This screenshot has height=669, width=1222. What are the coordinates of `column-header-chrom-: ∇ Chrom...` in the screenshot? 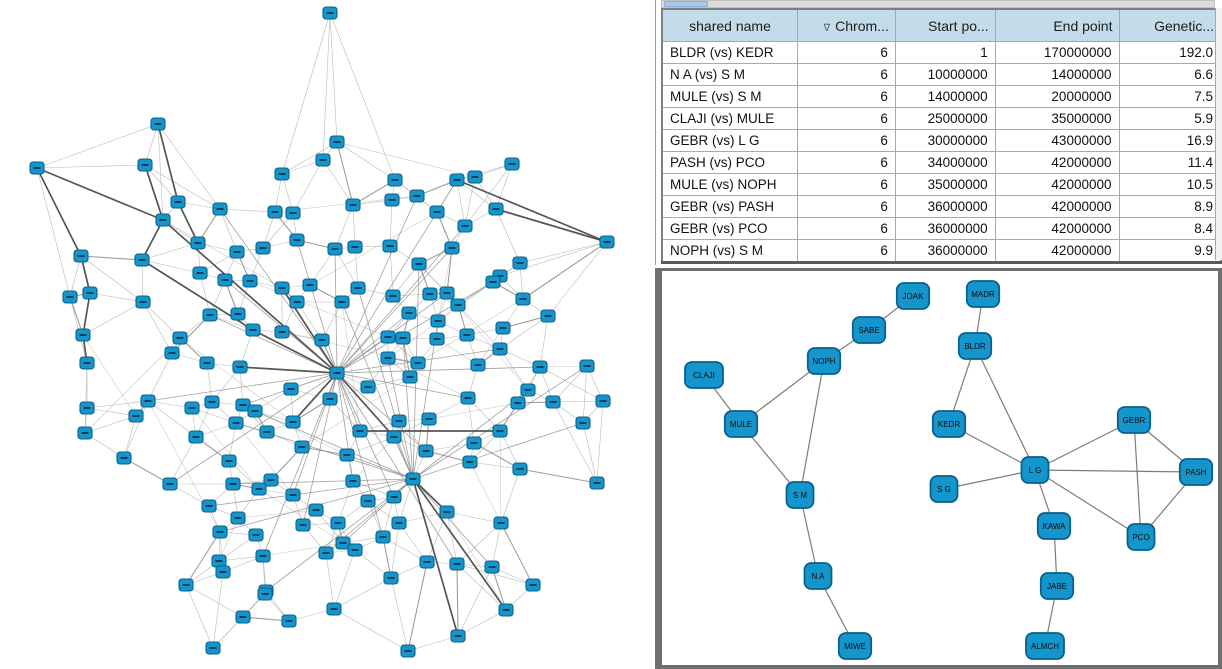 It's located at (846, 25).